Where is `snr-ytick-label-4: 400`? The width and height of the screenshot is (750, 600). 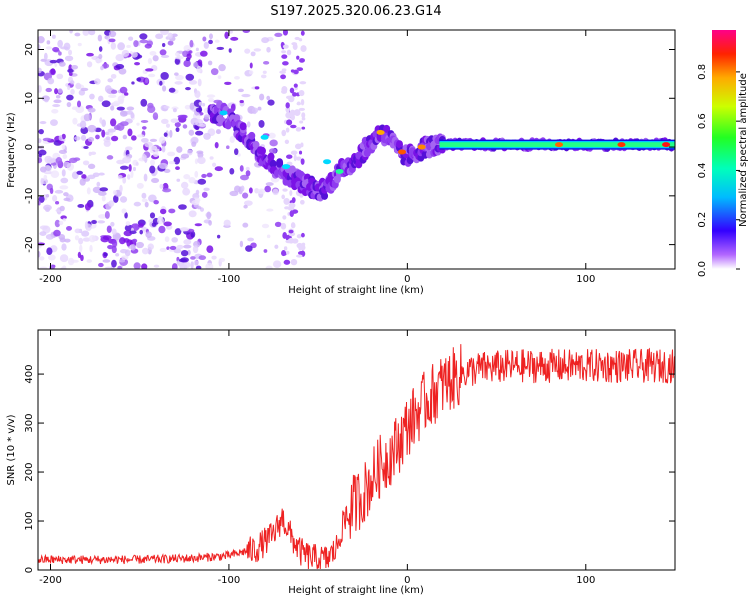
snr-ytick-label-4: 400 is located at coordinates (29, 374).